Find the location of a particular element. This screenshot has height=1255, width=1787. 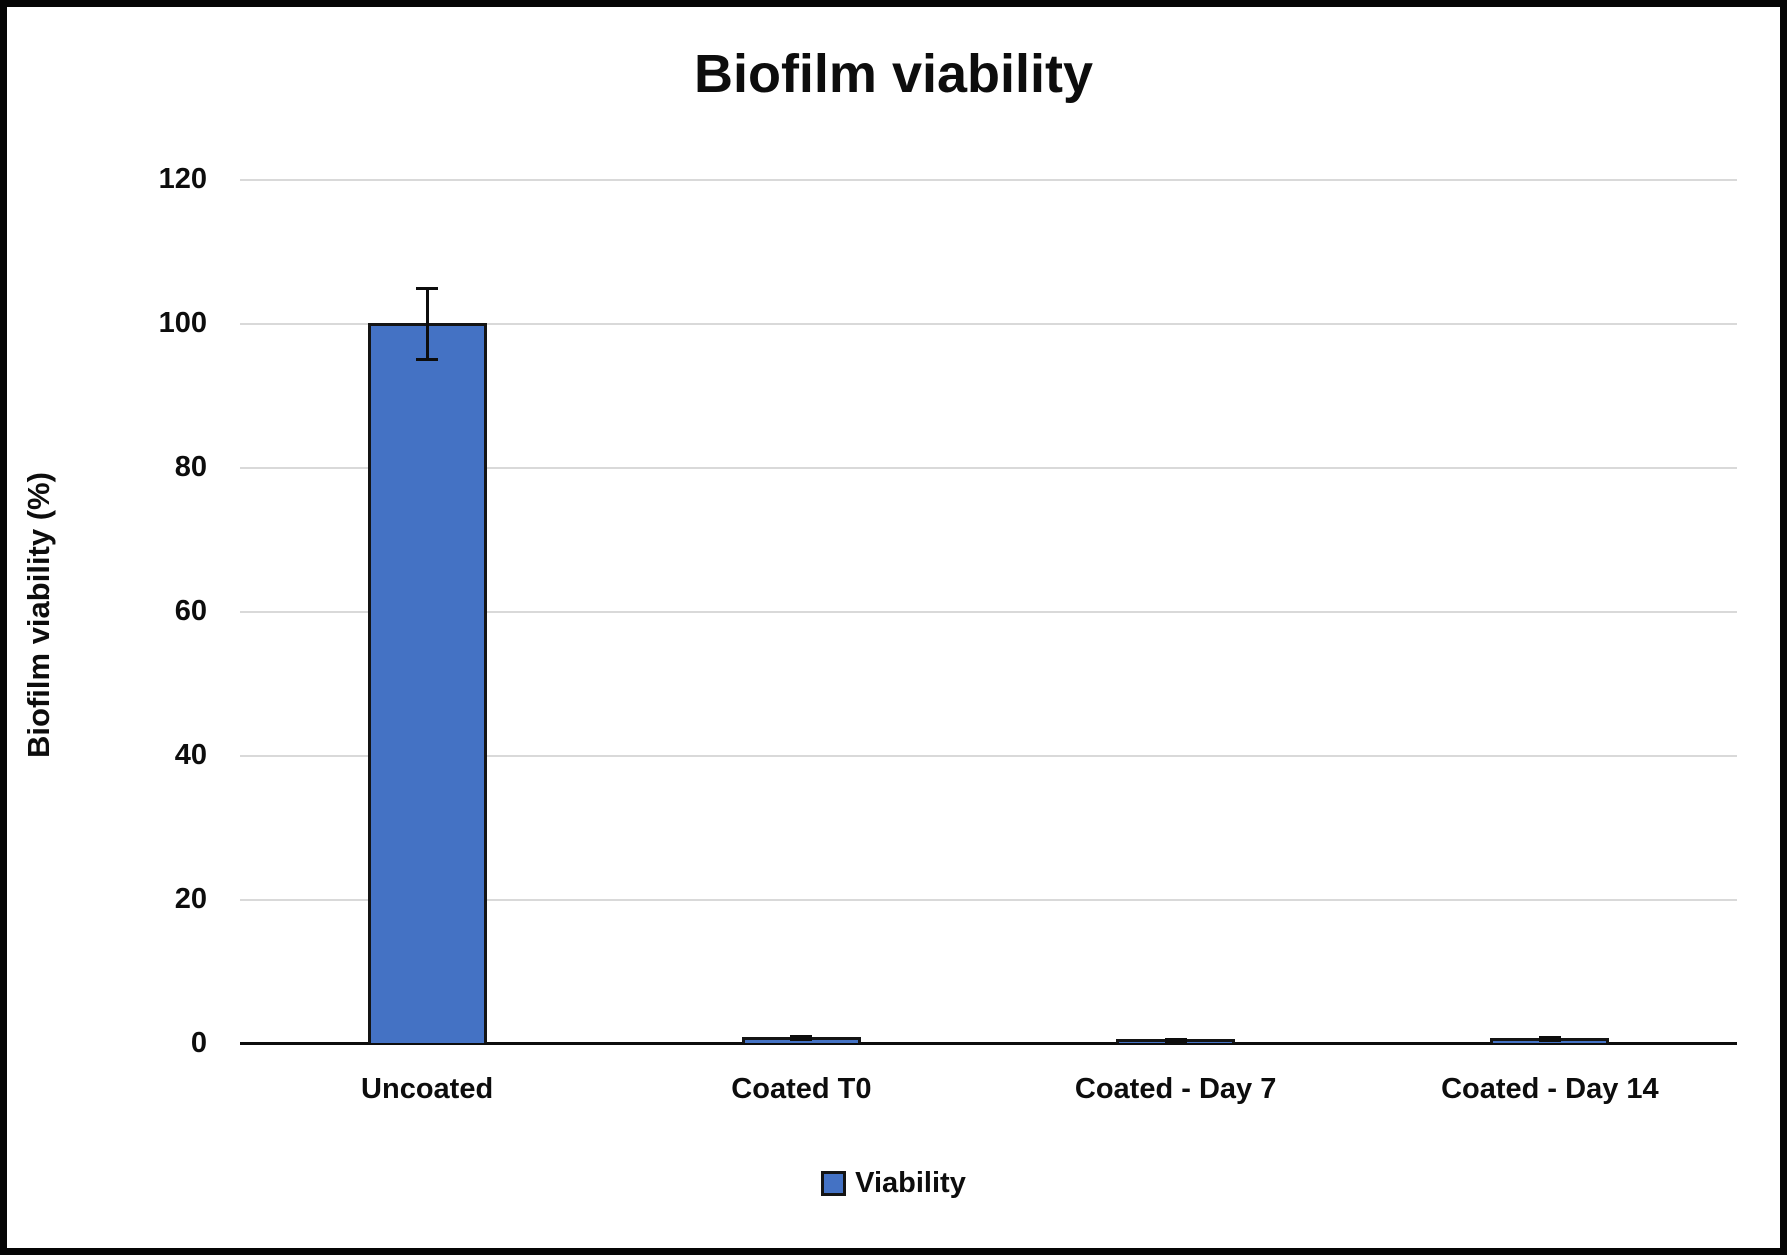

y-tick-label: 40 is located at coordinates (190, 755).